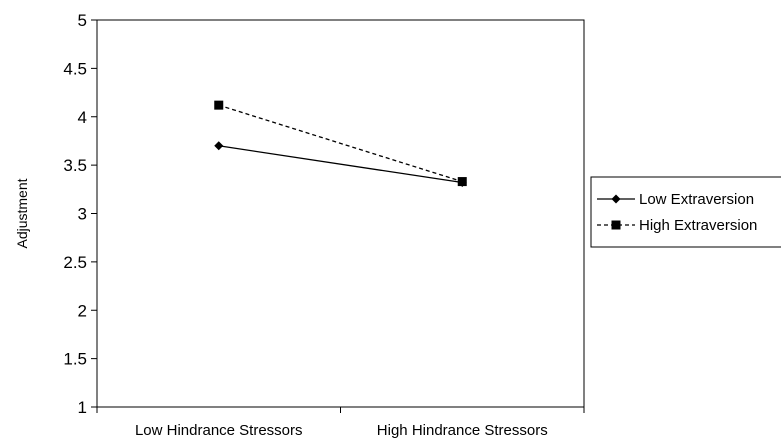 Image resolution: width=781 pixels, height=439 pixels. Describe the element at coordinates (75, 68) in the screenshot. I see `y-tick-label: 4.5` at that location.